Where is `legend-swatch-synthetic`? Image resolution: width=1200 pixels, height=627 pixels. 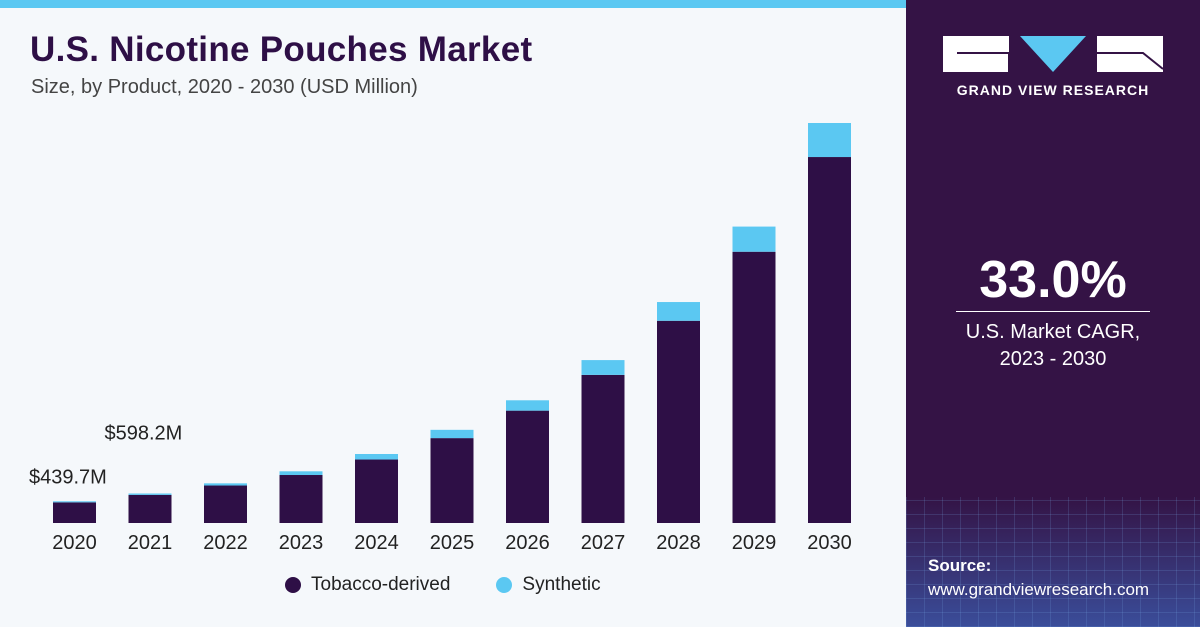 legend-swatch-synthetic is located at coordinates (504, 585).